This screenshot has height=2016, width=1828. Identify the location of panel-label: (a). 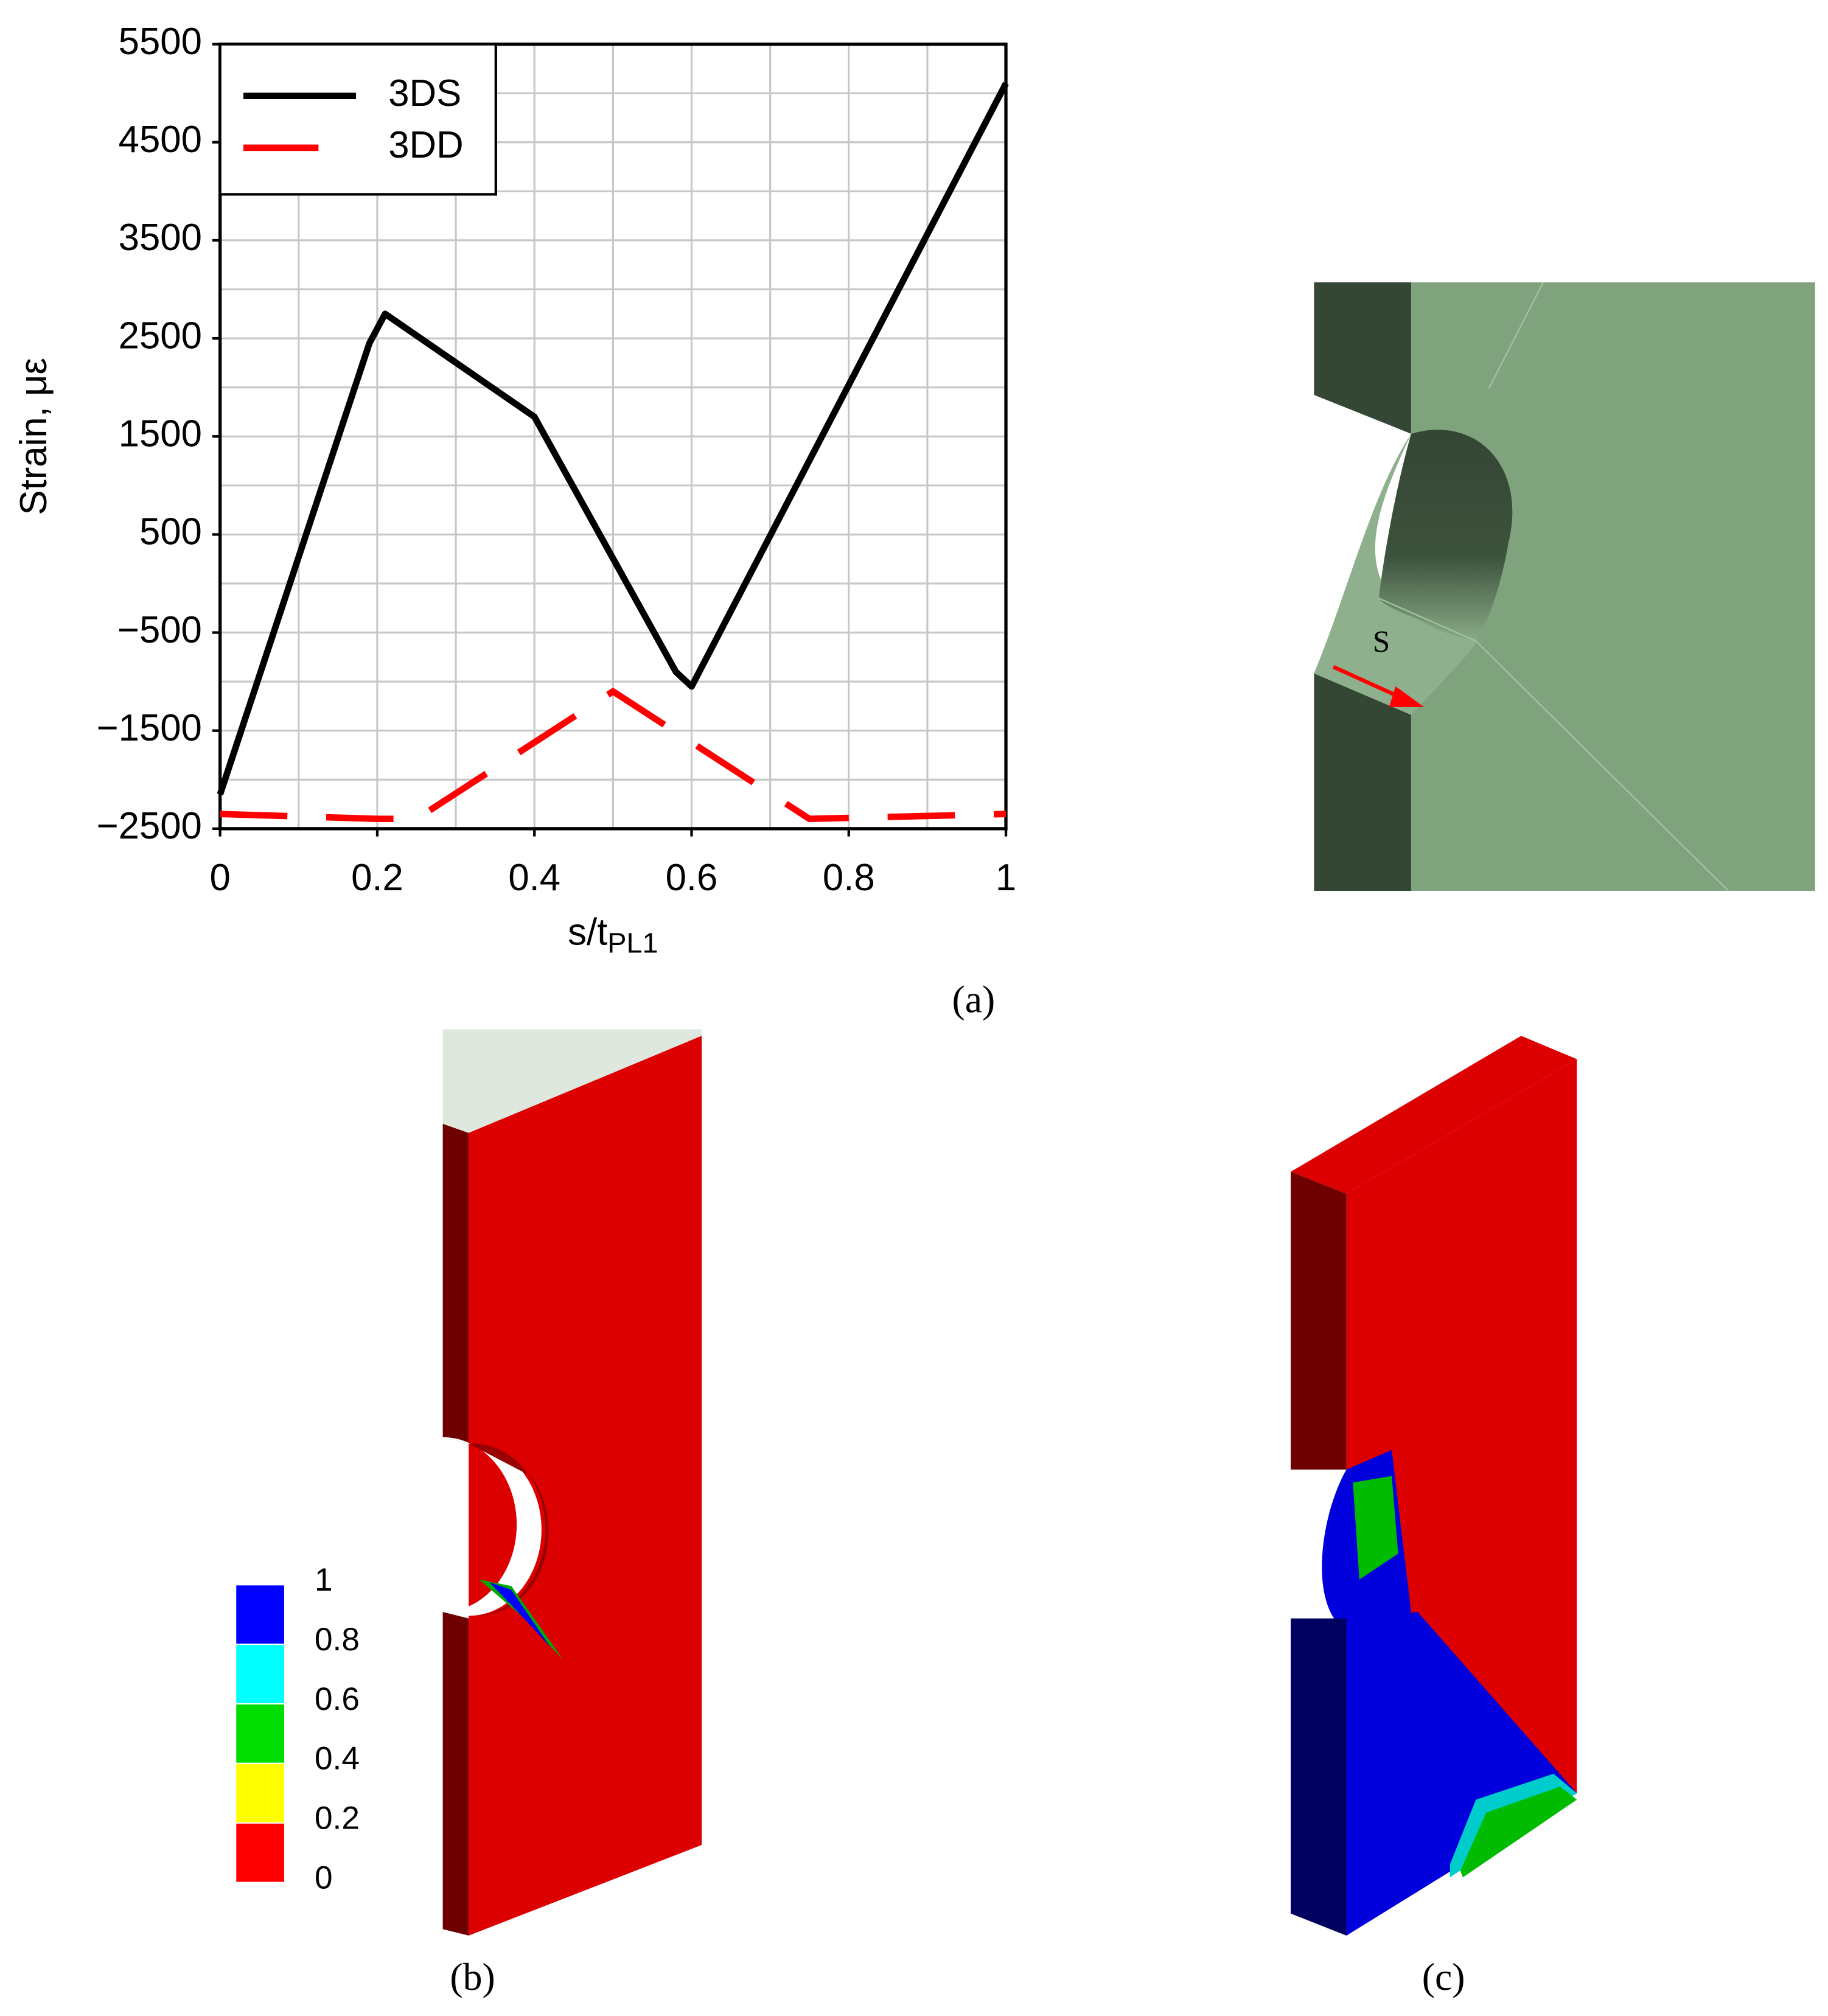
(973, 999).